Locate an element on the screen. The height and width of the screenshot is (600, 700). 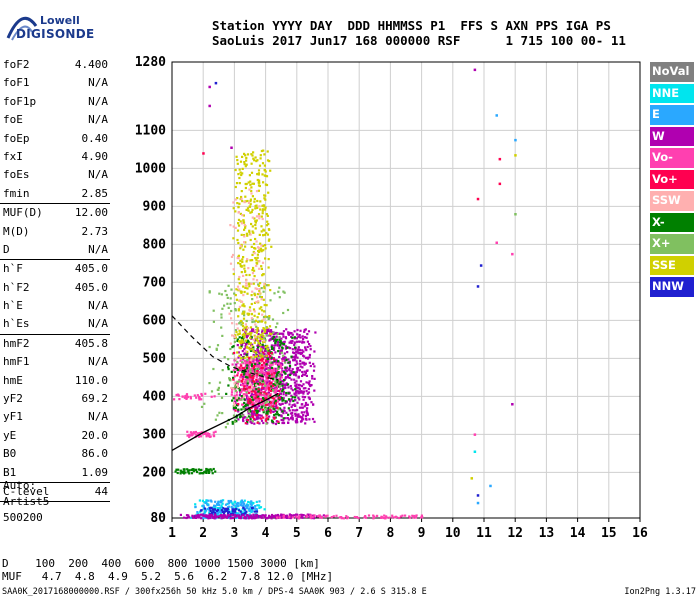
param-row: B1 1.09 is located at coordinates (55, 473).